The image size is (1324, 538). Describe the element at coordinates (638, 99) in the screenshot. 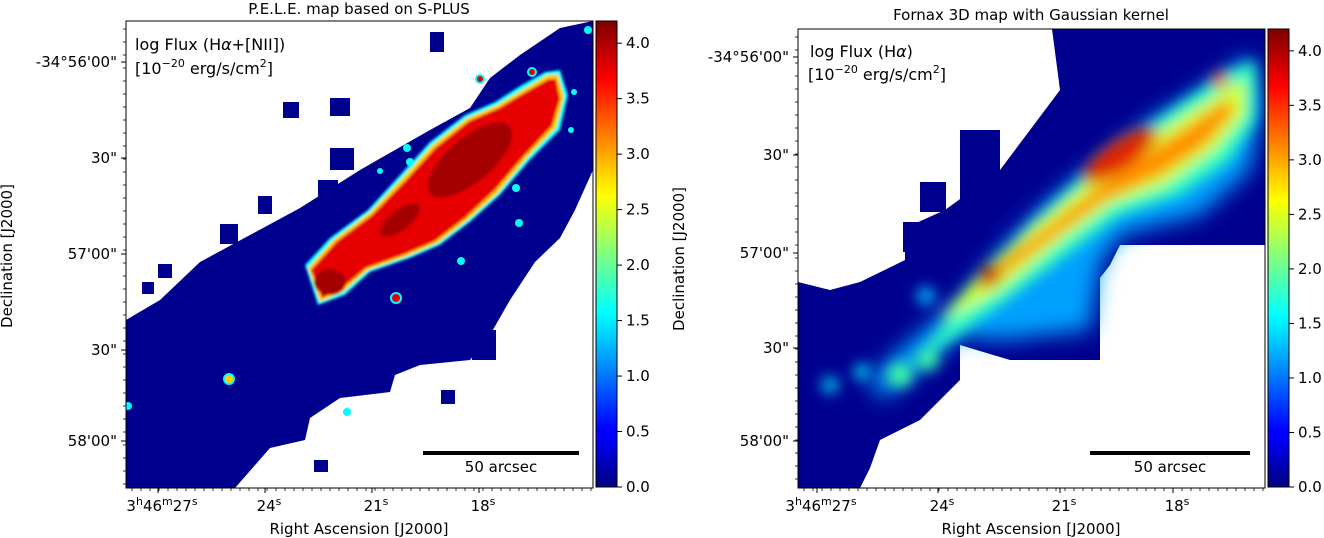

I see `left-colorbar-tick-label: 3.5` at that location.